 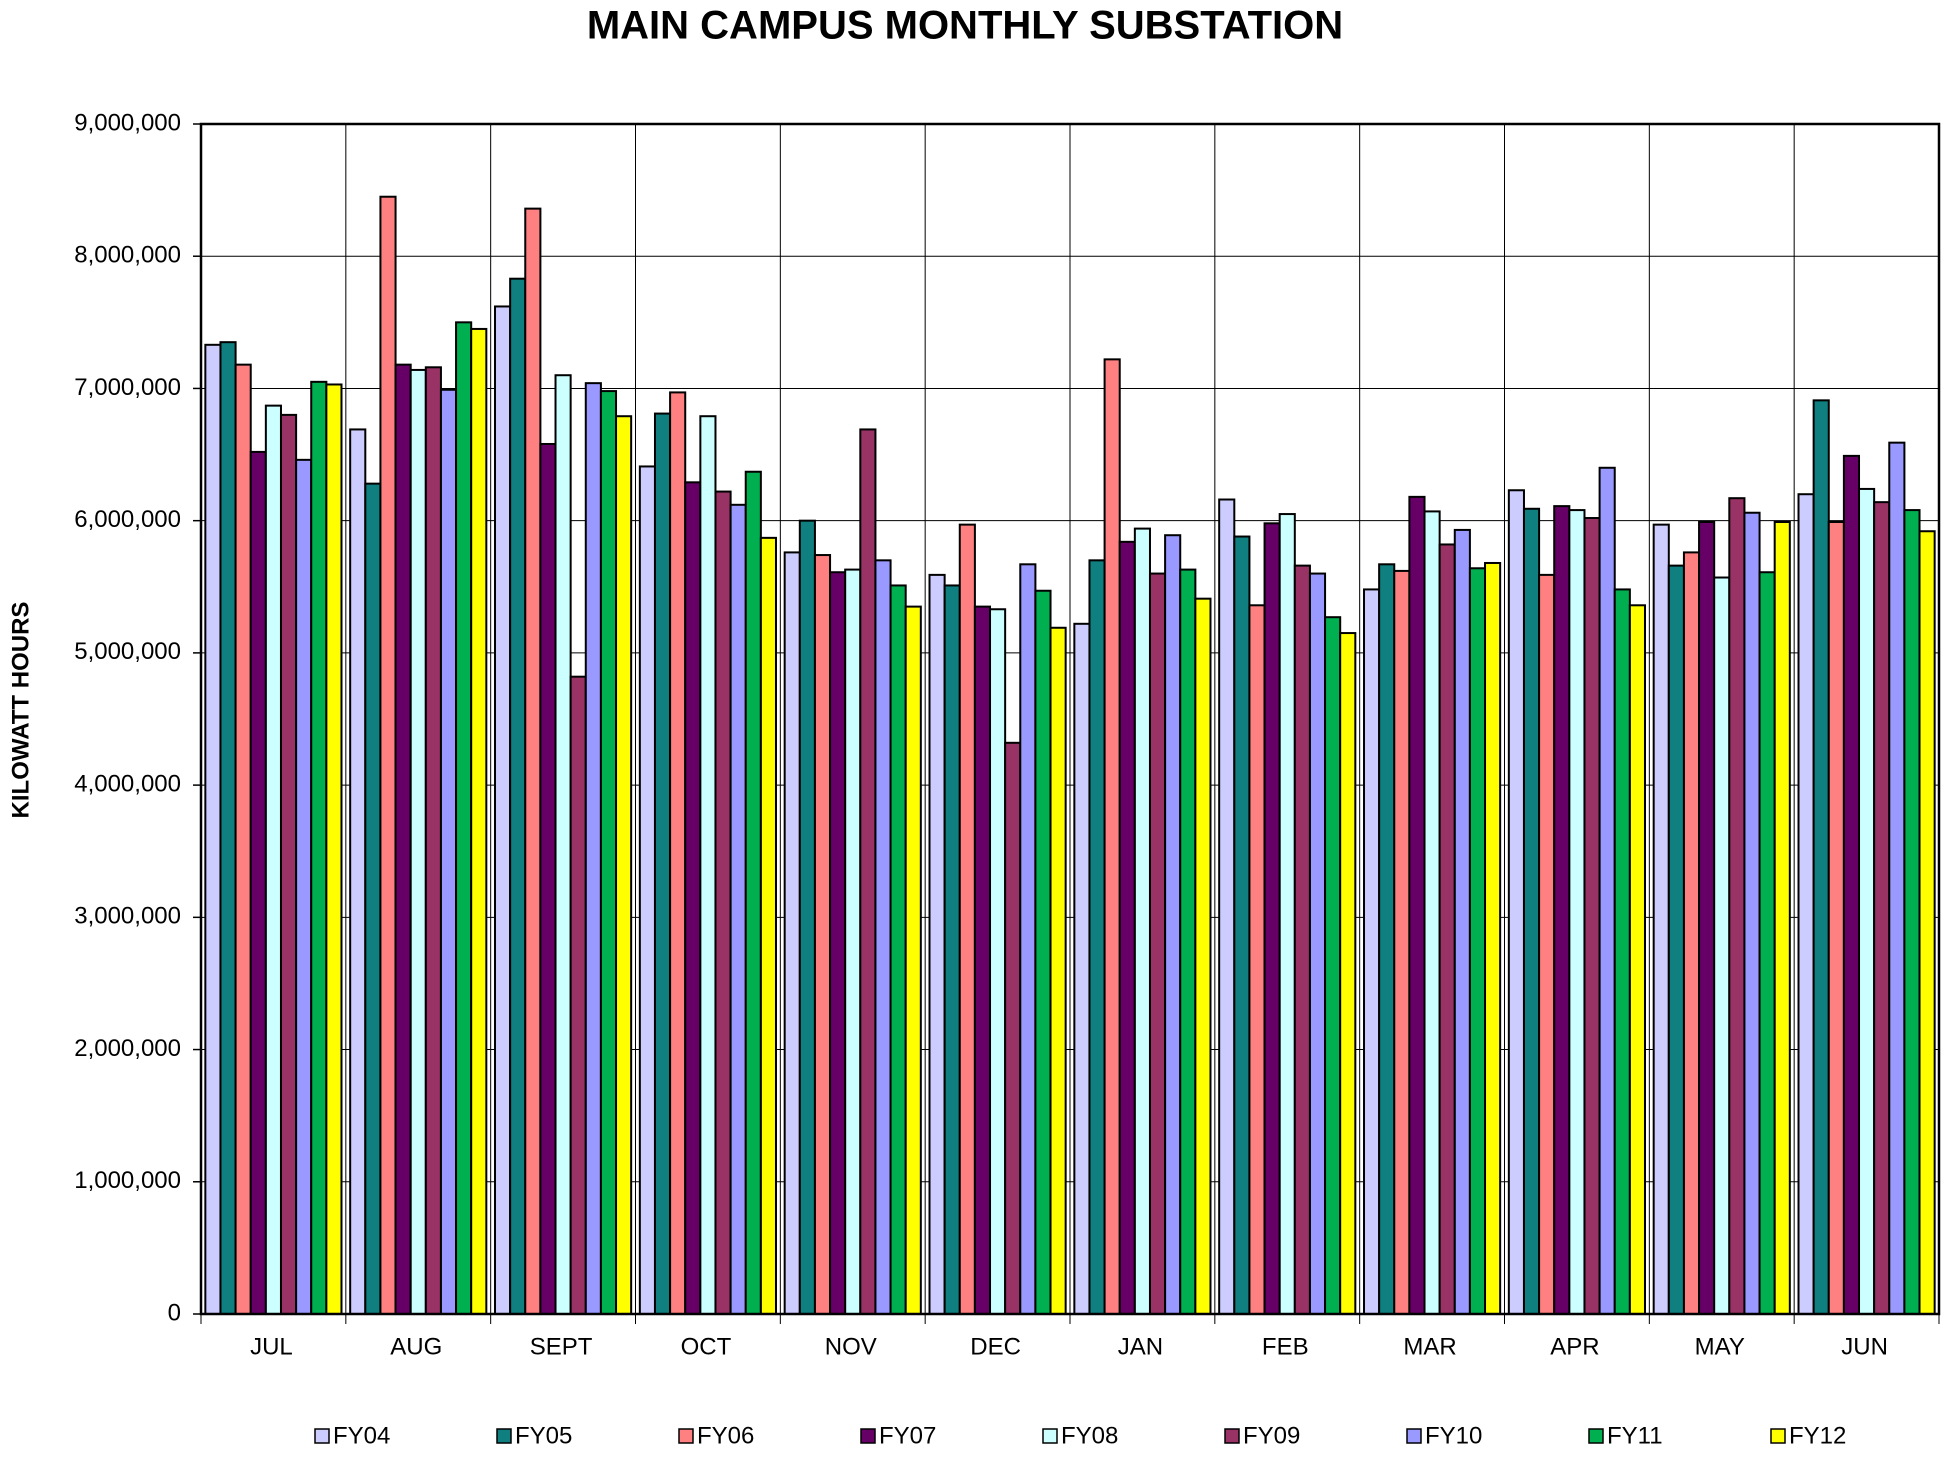 What do you see at coordinates (907, 1435) in the screenshot?
I see `legend-label: FY07` at bounding box center [907, 1435].